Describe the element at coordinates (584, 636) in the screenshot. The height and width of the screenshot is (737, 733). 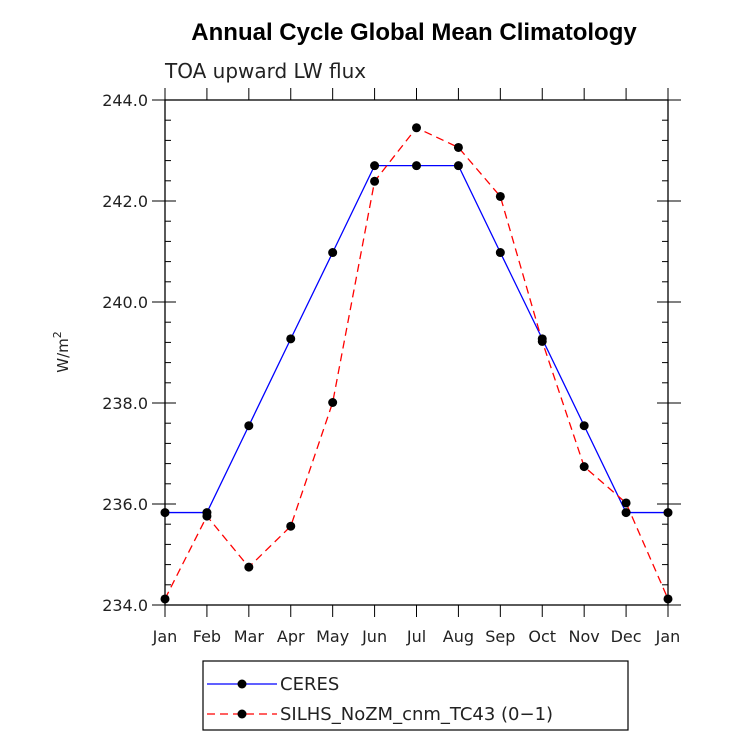
I see `x-tick-label: Nov` at that location.